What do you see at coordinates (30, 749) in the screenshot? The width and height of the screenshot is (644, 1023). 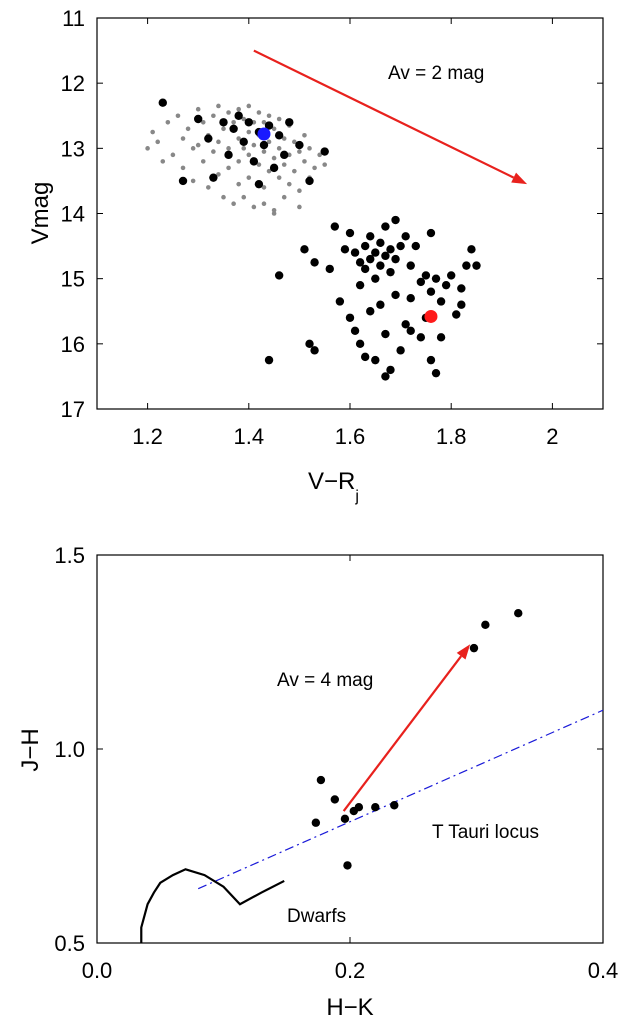 I see `y-axis-label: J−H` at bounding box center [30, 749].